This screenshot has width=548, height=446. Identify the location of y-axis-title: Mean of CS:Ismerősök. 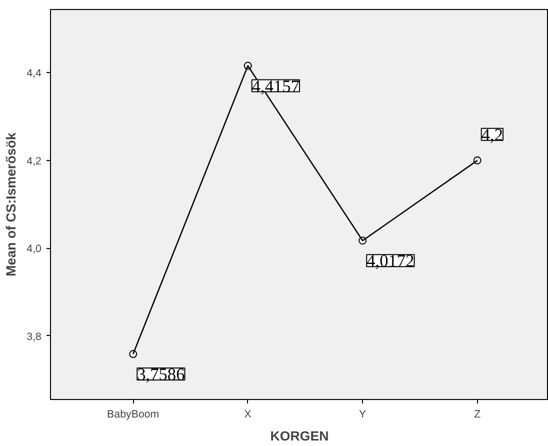
(11, 204).